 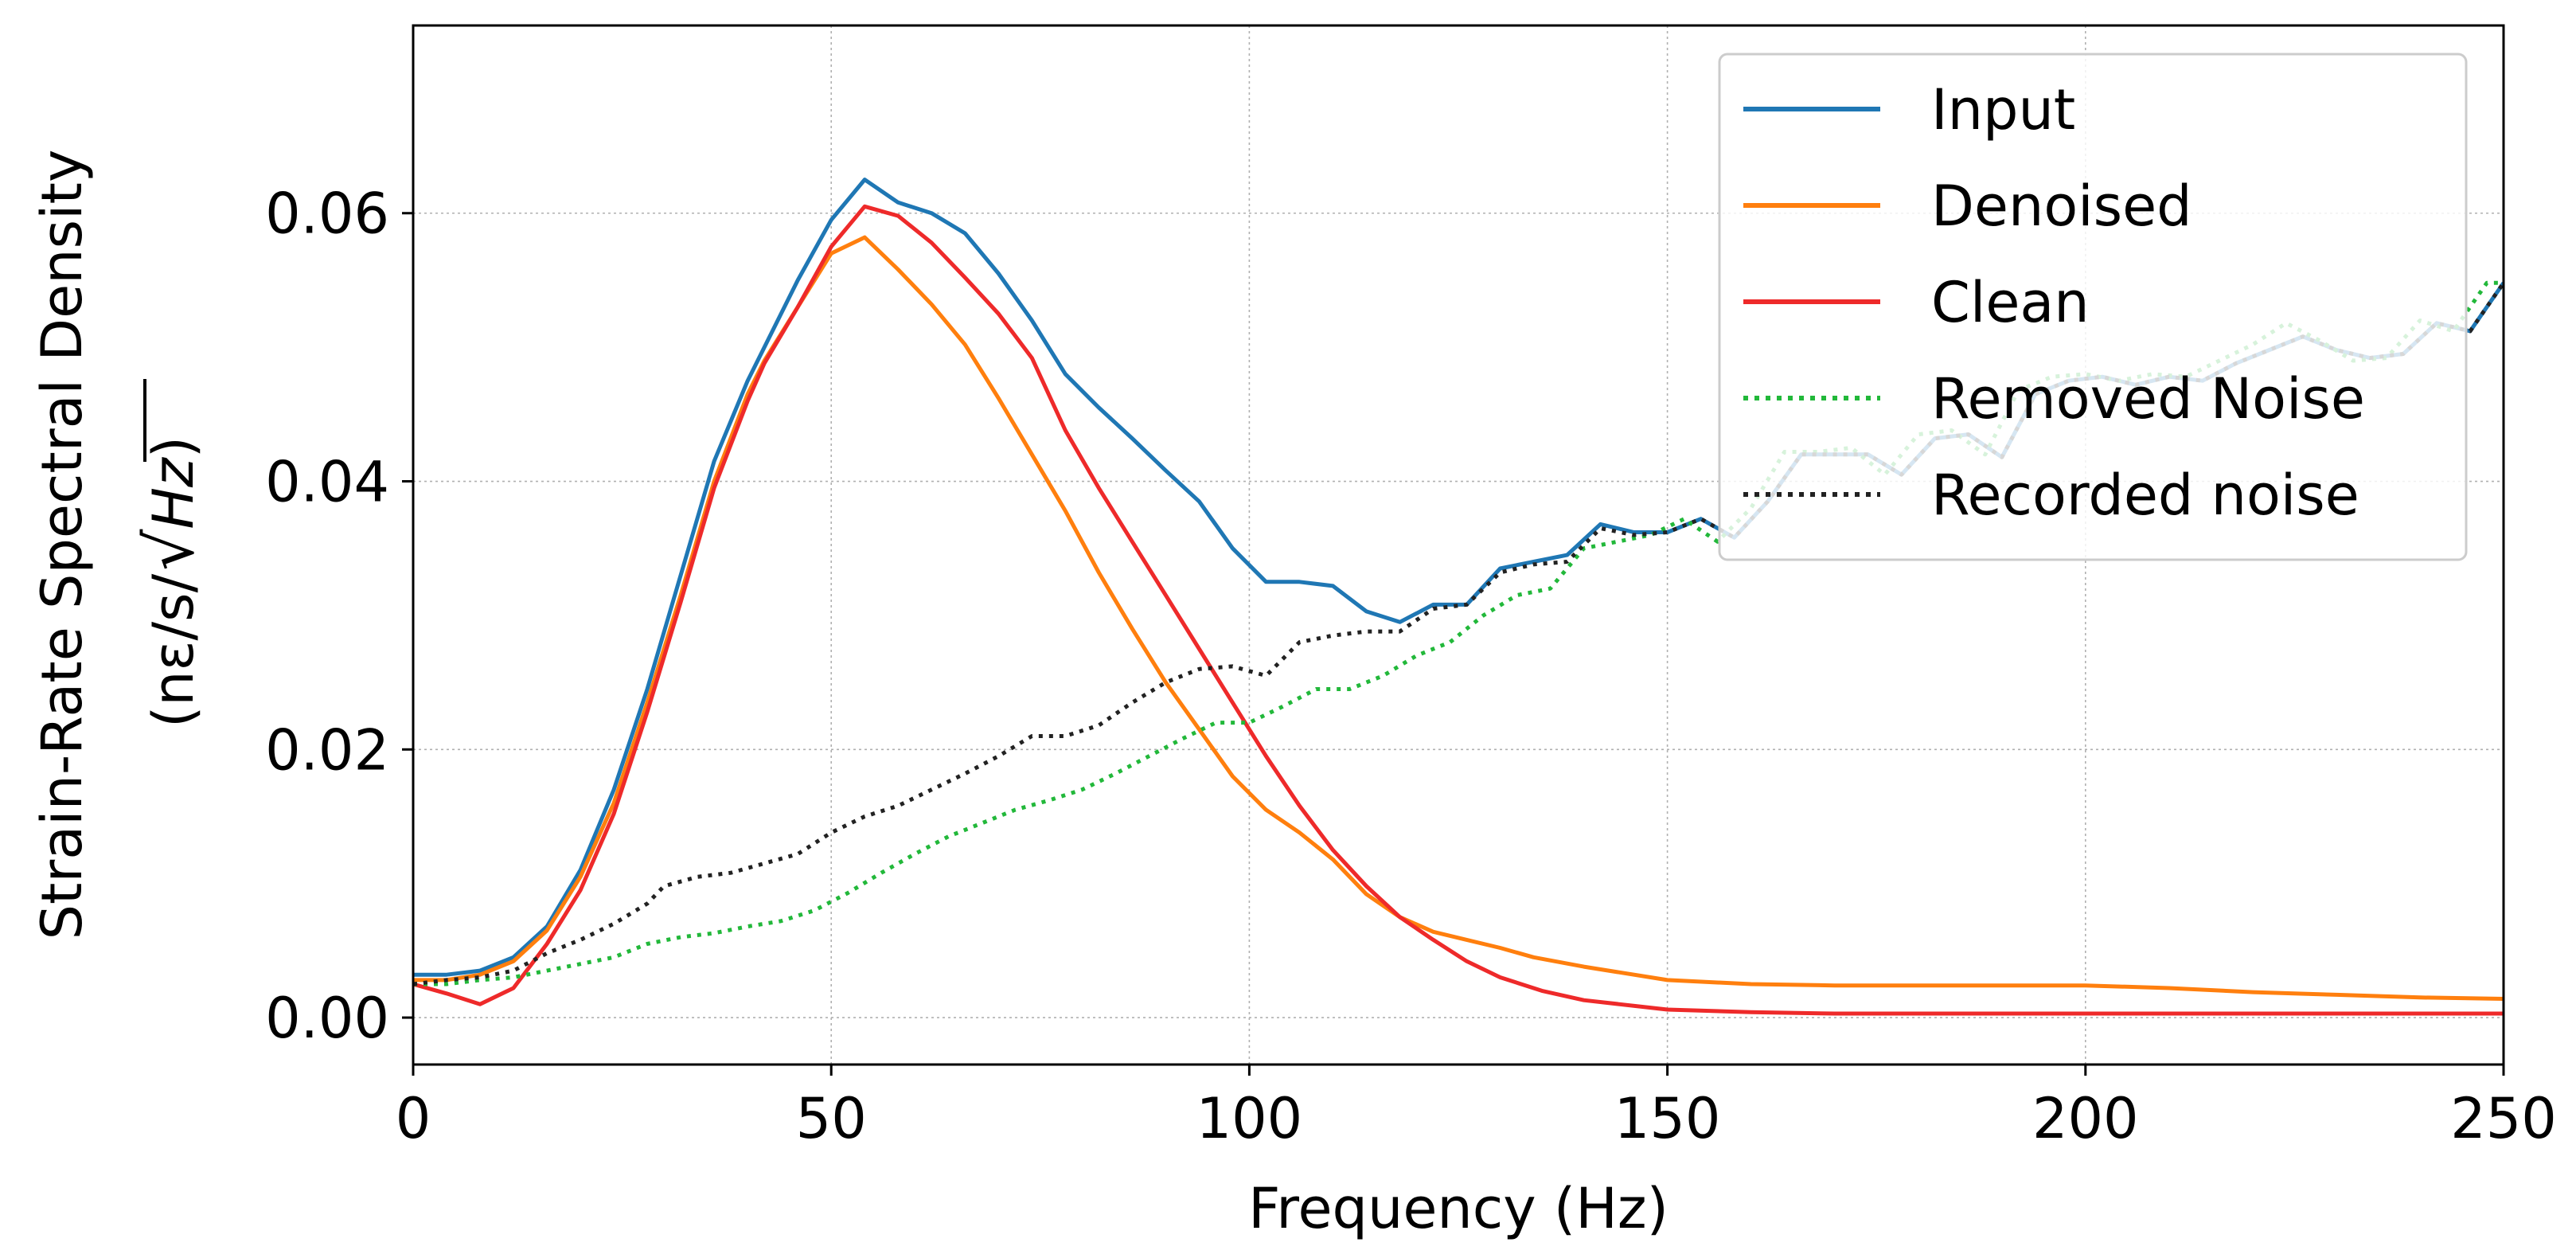 What do you see at coordinates (339, 616) in the screenshot?
I see `y-axis-ticks: 0.00 0.02 0.04 0.06` at bounding box center [339, 616].